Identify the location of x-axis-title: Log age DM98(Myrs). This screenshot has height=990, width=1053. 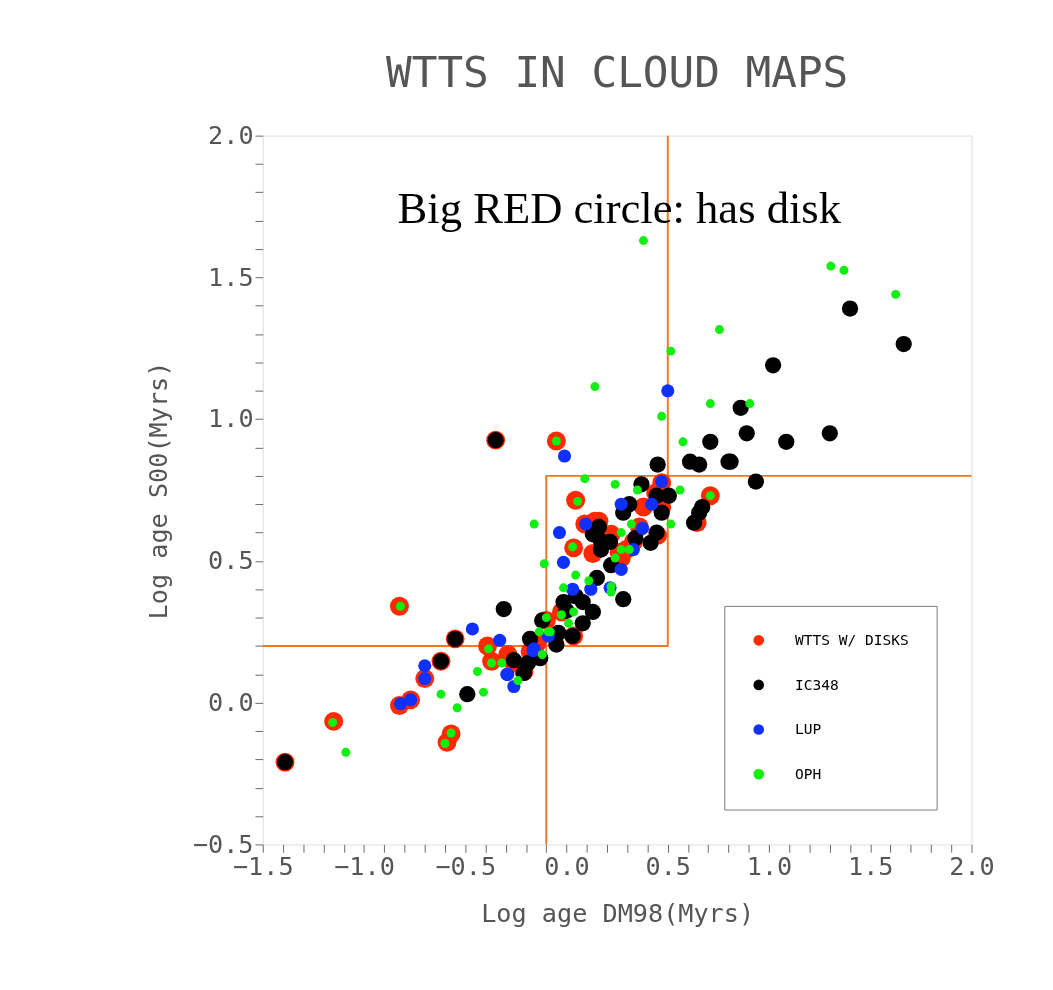
(618, 913).